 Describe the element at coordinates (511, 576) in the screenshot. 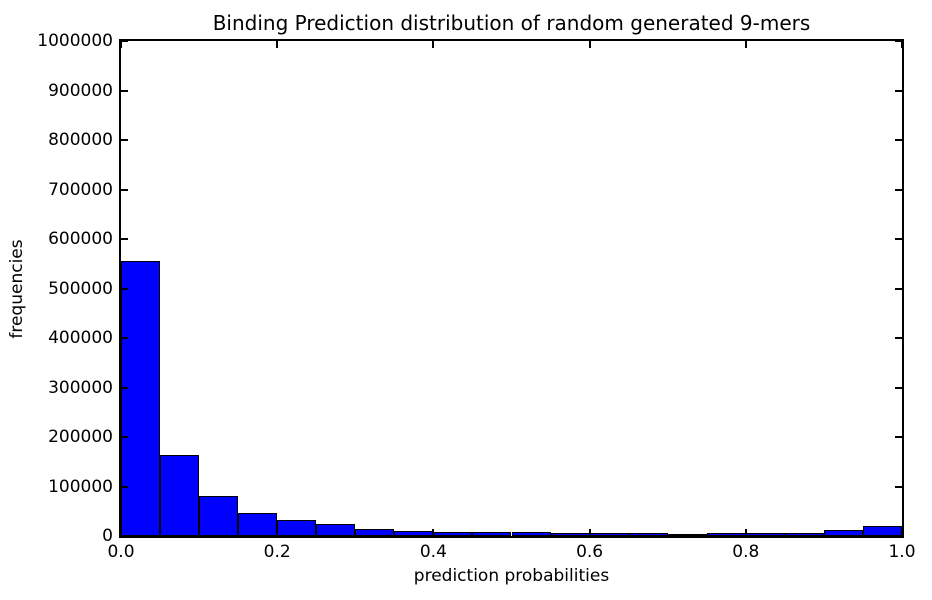

I see `x-axis-label: prediction probabilities` at that location.